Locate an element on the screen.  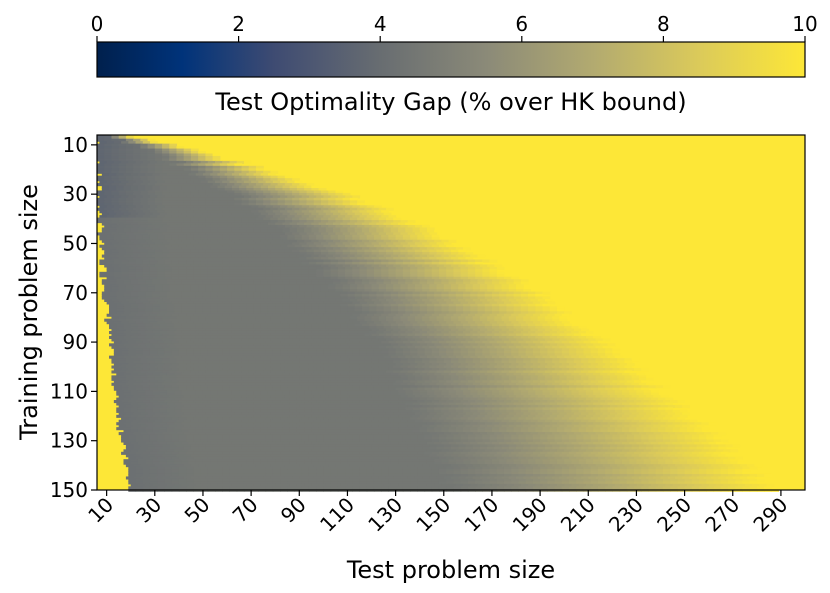
colorbar-tick-label: 4 is located at coordinates (380, 24).